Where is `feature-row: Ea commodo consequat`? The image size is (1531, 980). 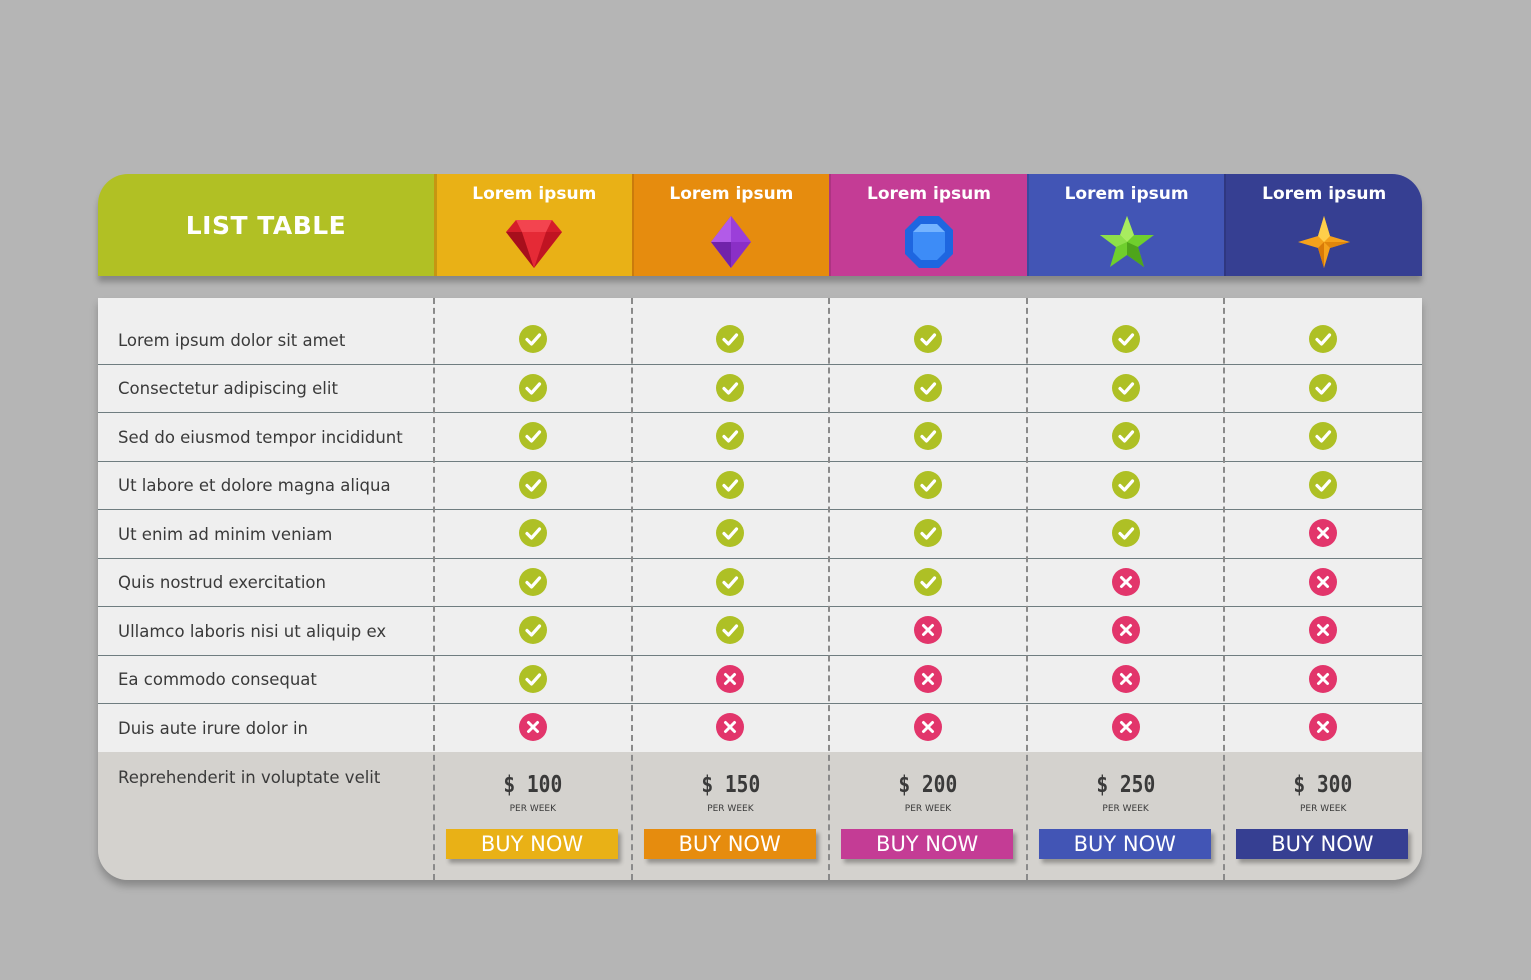 feature-row: Ea commodo consequat is located at coordinates (760, 680).